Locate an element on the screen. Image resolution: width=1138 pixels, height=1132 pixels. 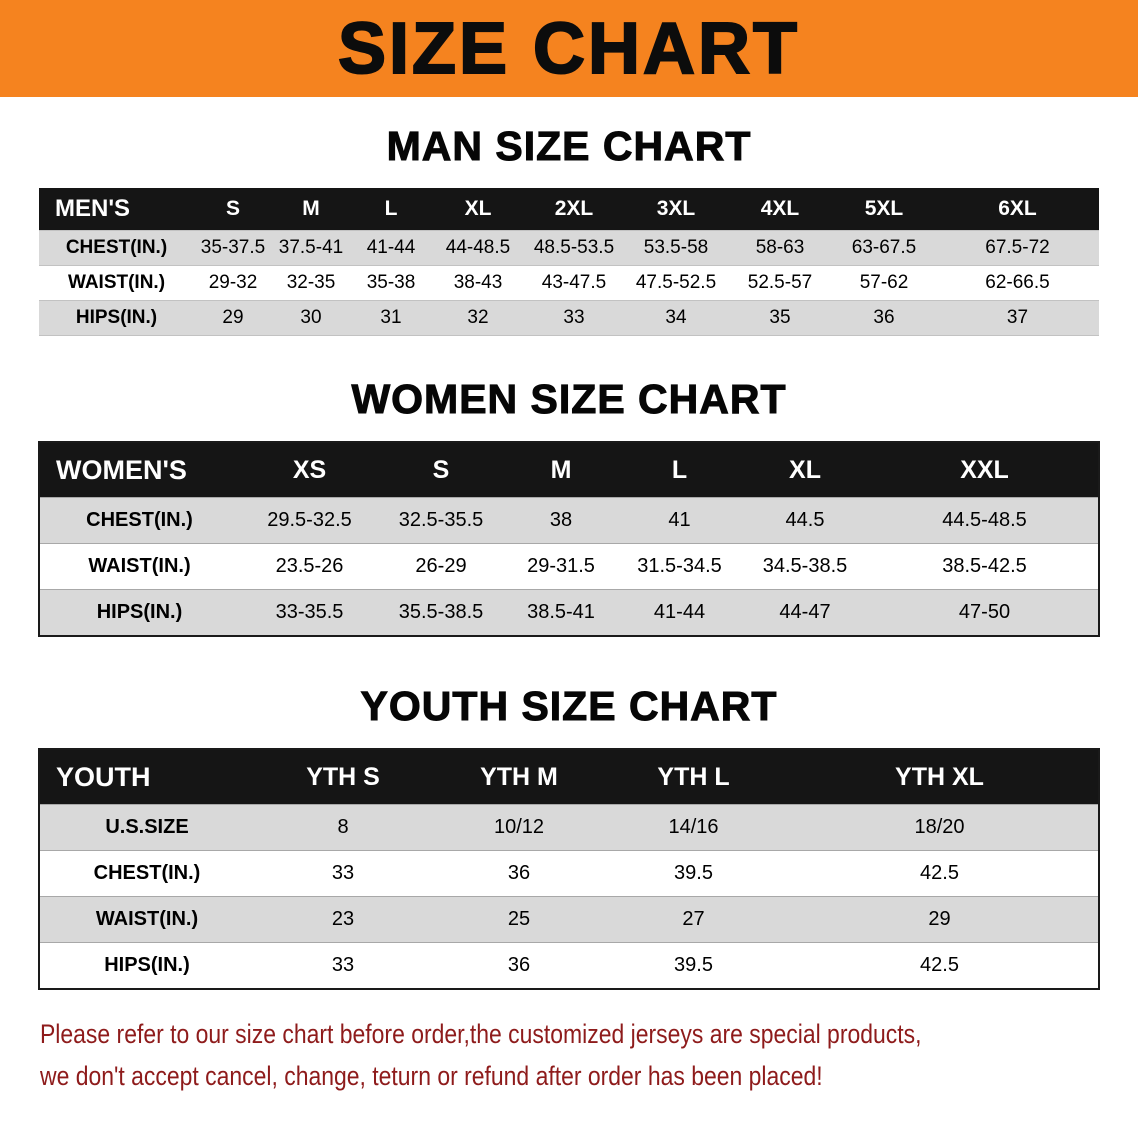
men-size-column-header: 2XL is located at coordinates (574, 209).